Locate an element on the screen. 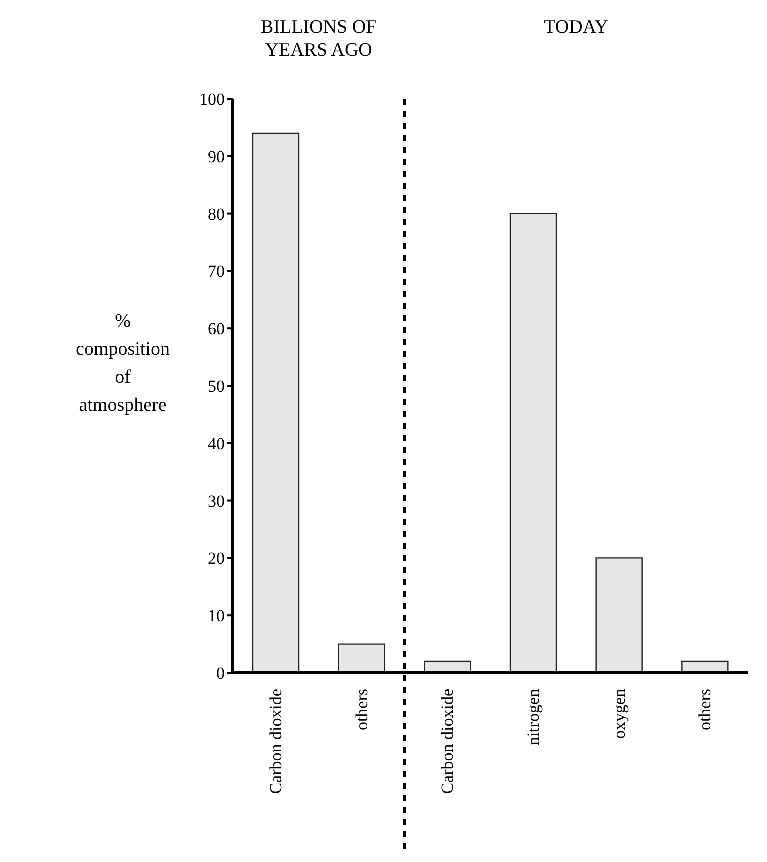  y-tick-label: 40 is located at coordinates (216, 444).